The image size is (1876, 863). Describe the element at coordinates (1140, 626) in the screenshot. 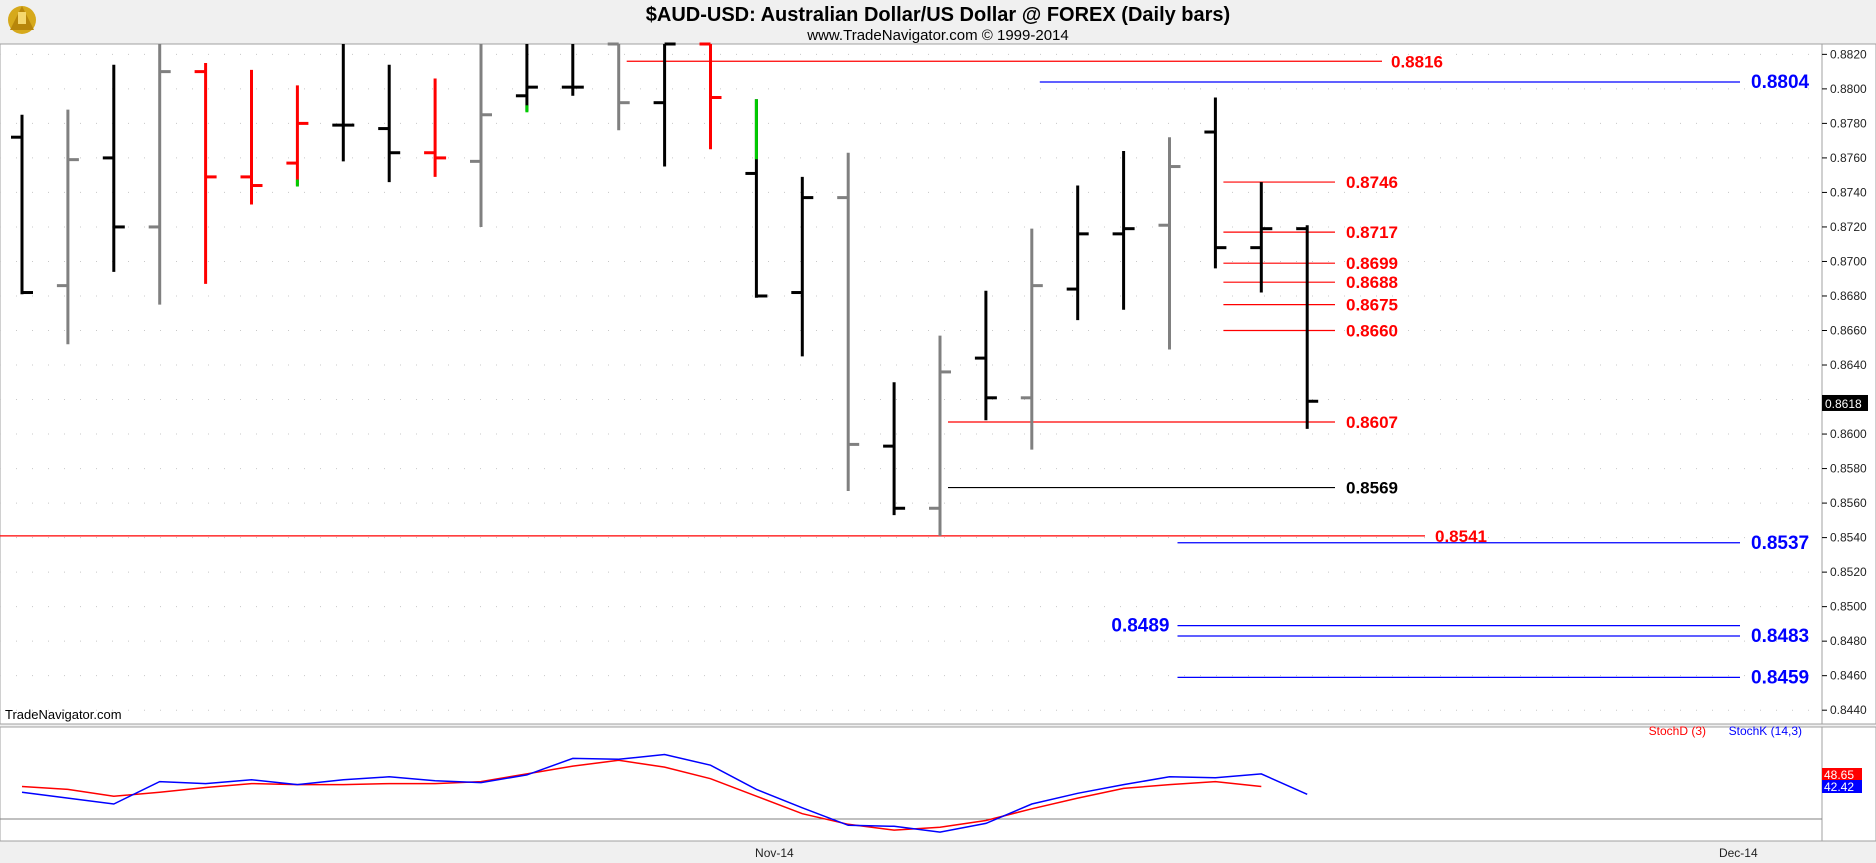

I see `level-label: 0.8489` at that location.